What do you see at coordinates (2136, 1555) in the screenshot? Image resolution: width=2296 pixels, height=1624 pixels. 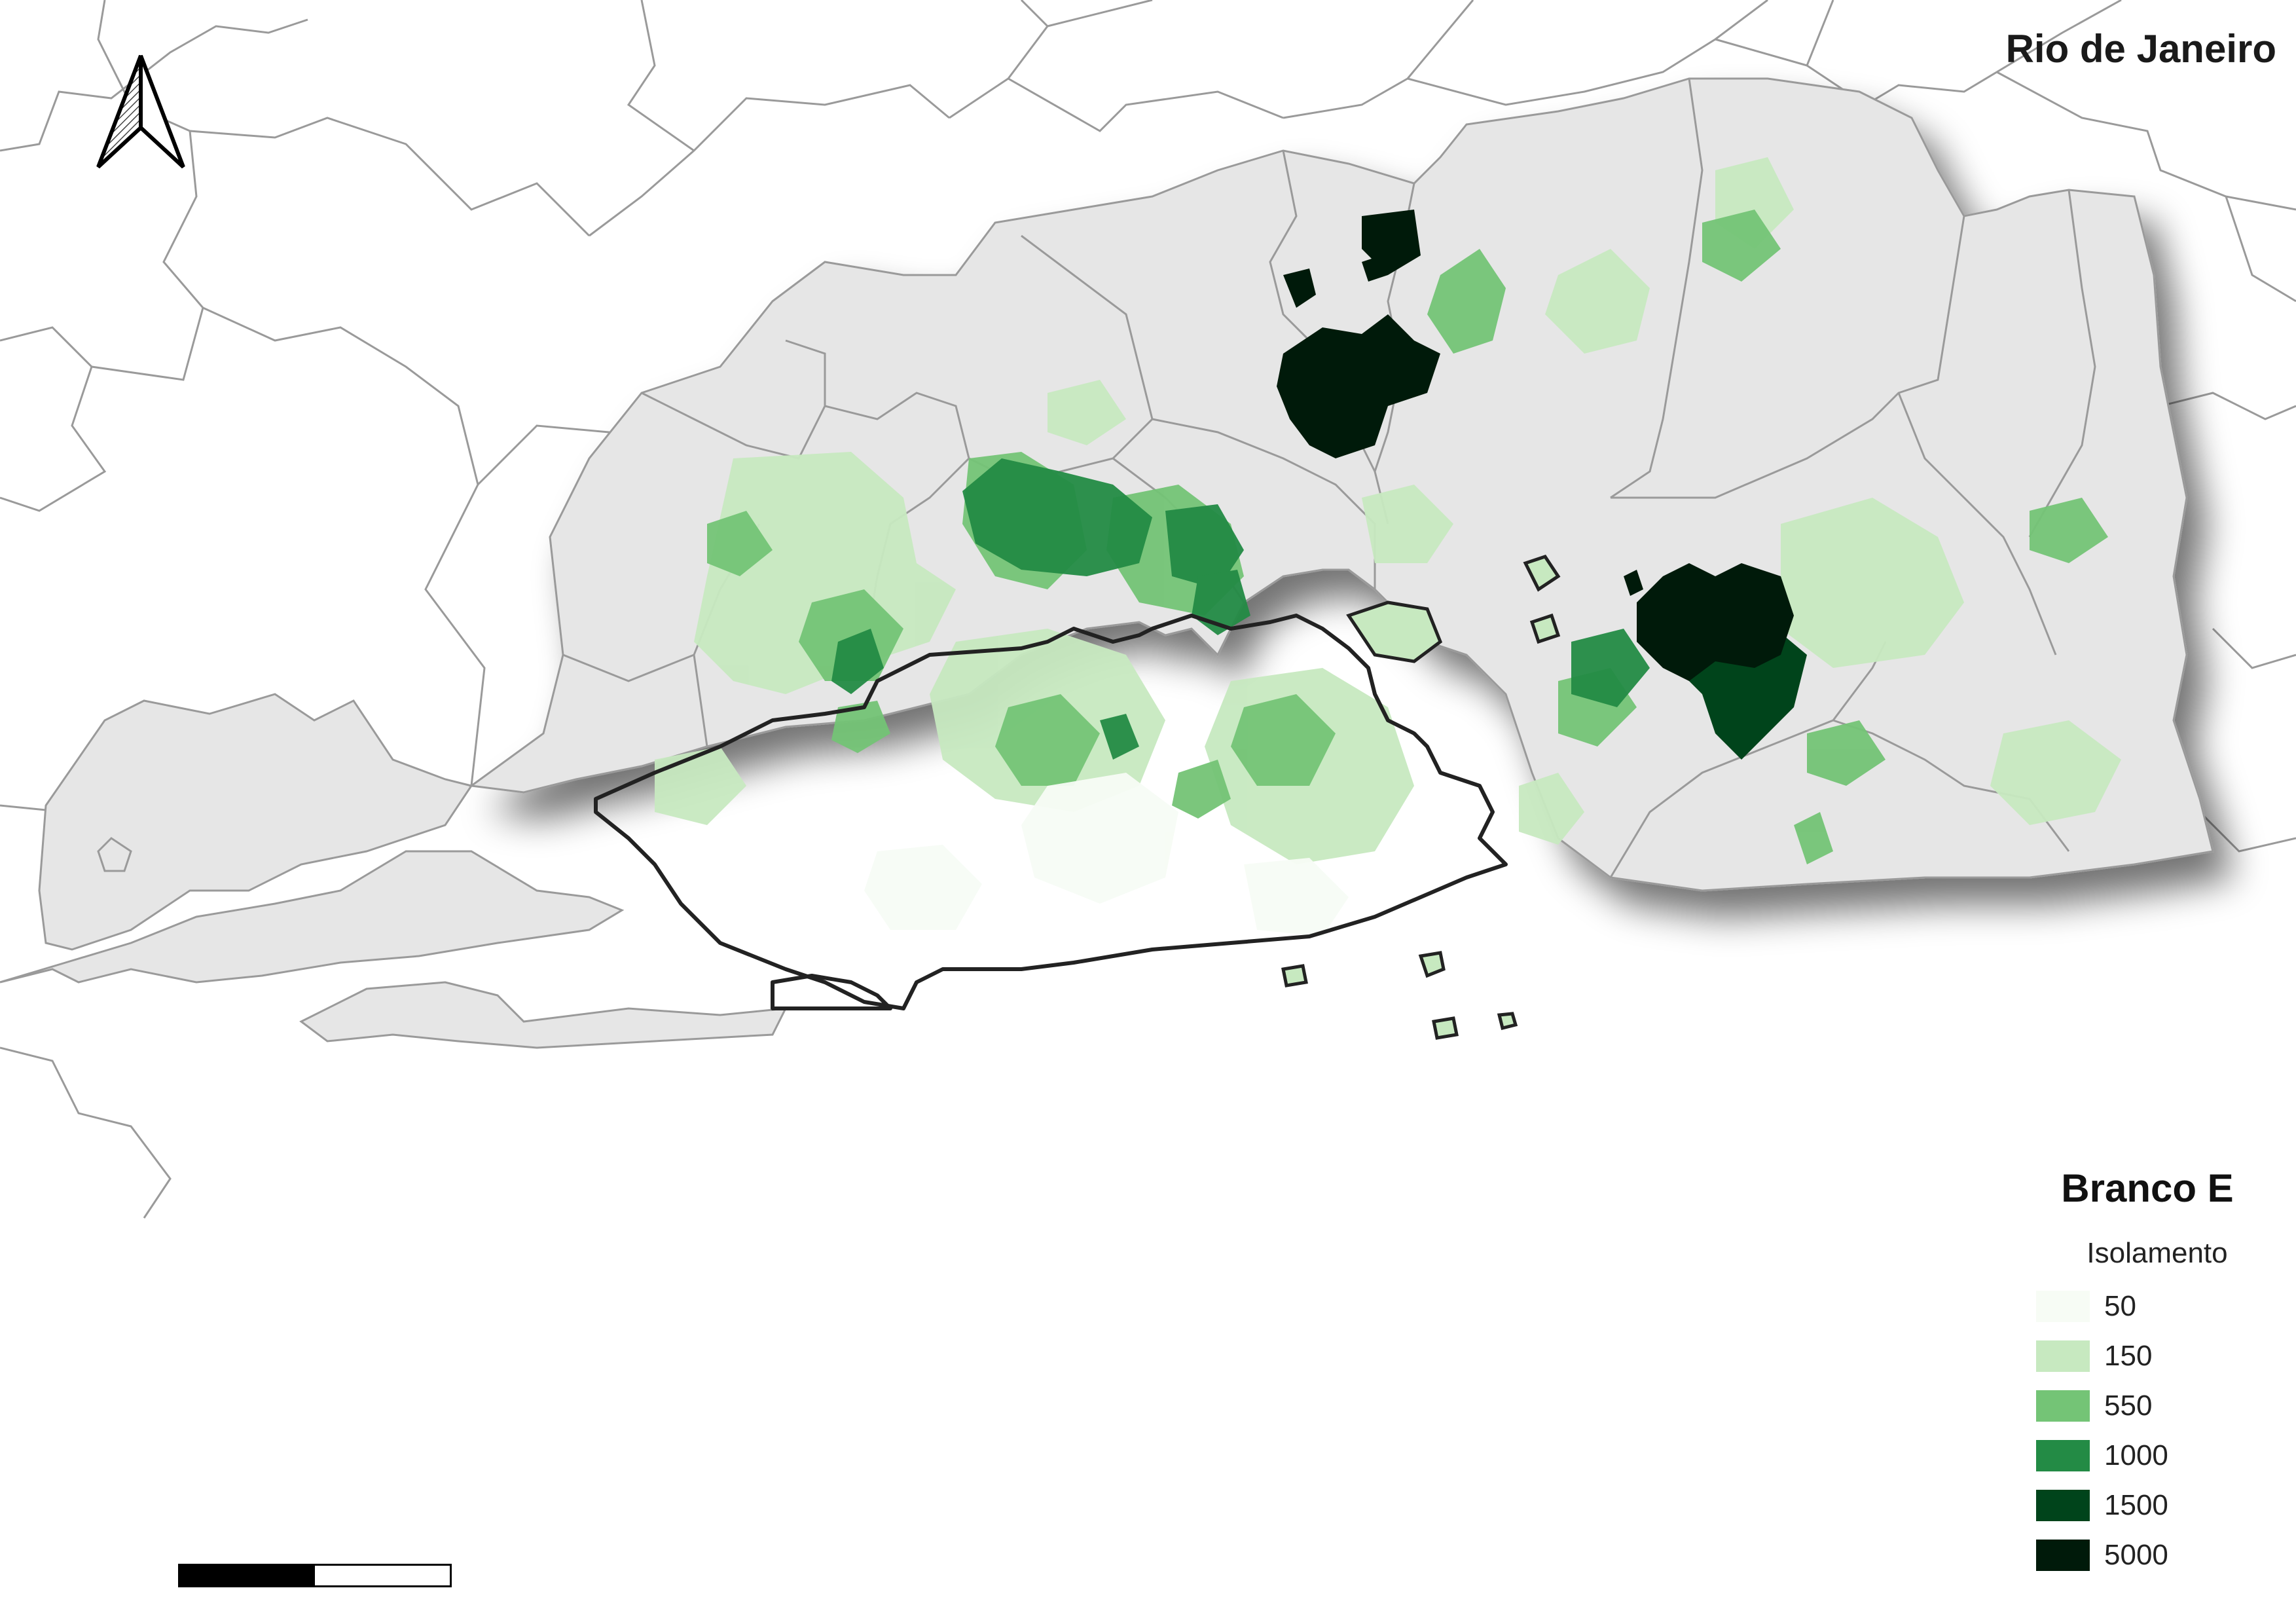 I see `legend-label: 5000` at bounding box center [2136, 1555].